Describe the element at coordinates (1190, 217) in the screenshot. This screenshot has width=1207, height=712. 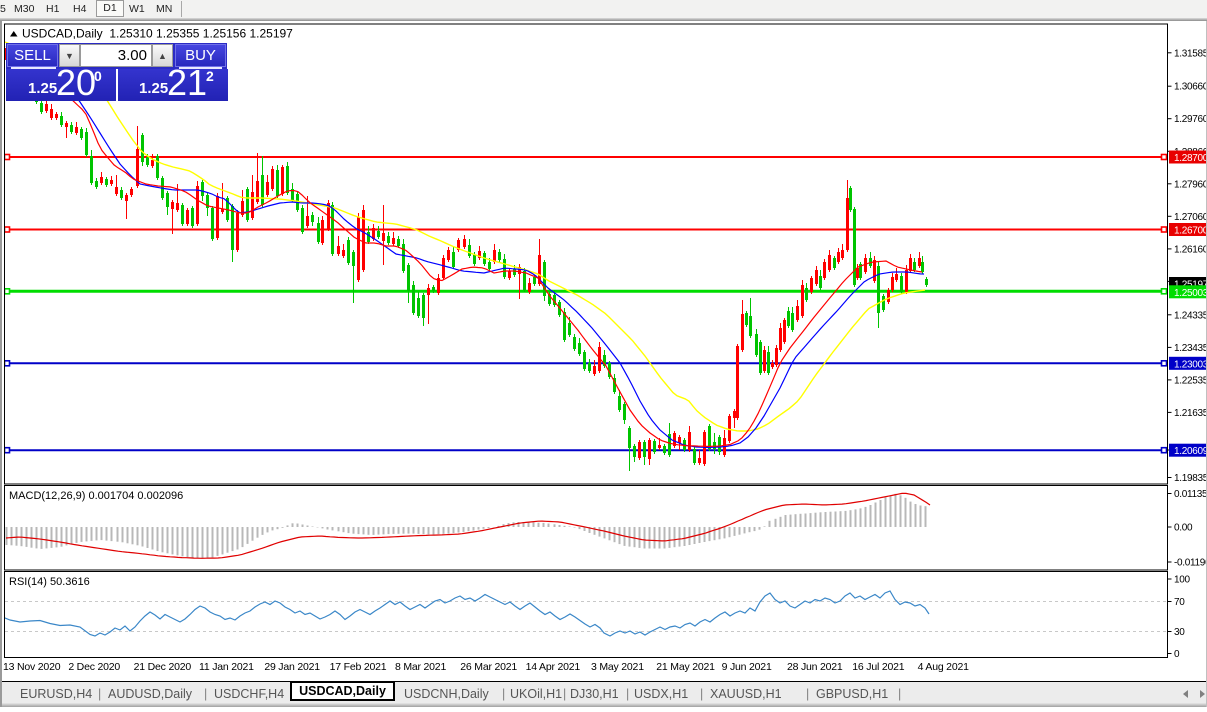
I see `svg-text: 1.27060` at that location.